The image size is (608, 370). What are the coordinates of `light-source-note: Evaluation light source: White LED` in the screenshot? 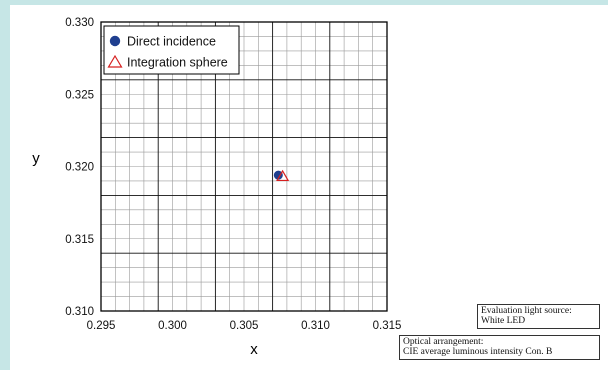 It's located at (538, 316).